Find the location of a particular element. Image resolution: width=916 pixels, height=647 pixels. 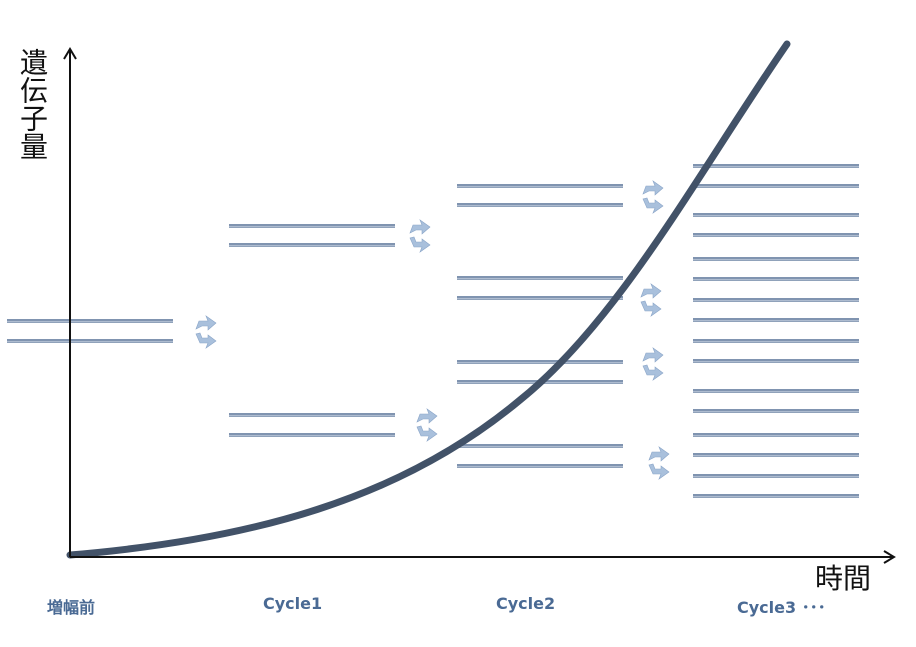

stage-label-cycle2: Cycle2 is located at coordinates (526, 603).